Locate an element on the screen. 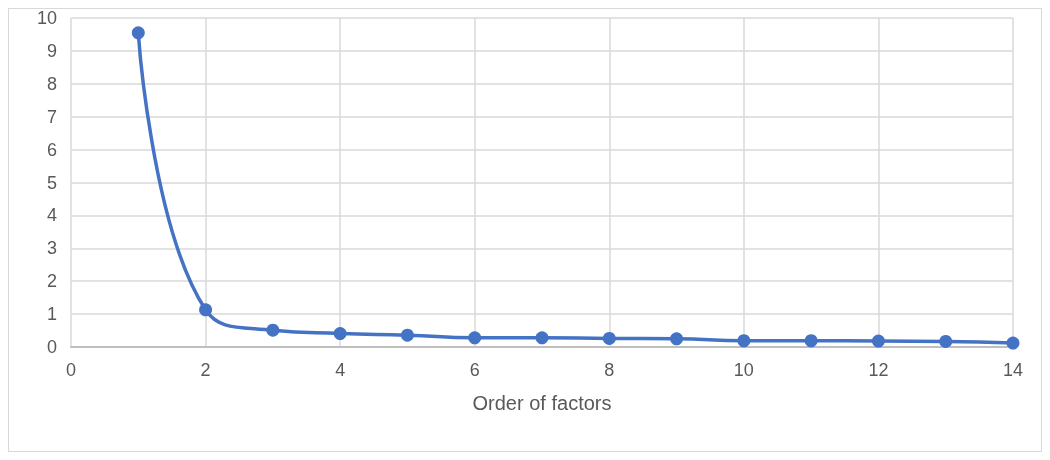 The image size is (1050, 460). y-tick-label: 6 is located at coordinates (51, 149).